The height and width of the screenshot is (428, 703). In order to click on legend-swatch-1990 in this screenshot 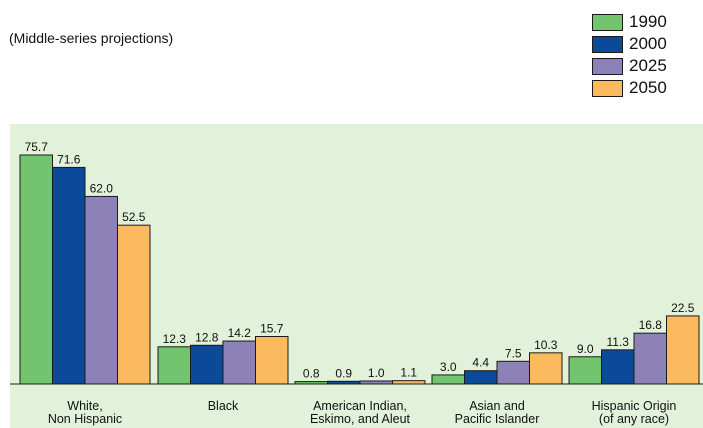, I will do `click(607, 22)`.